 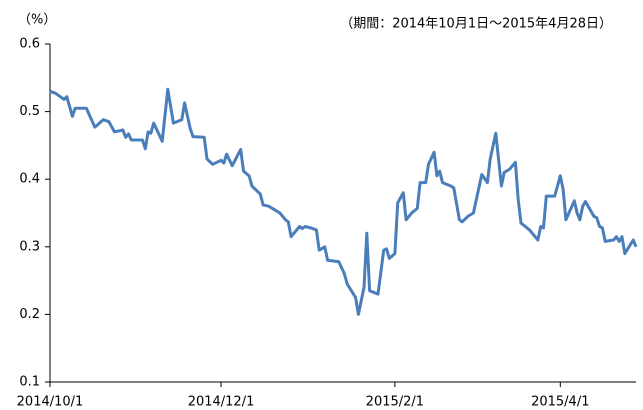 I want to click on x-tick-label: 2014/12/1, so click(x=221, y=402).